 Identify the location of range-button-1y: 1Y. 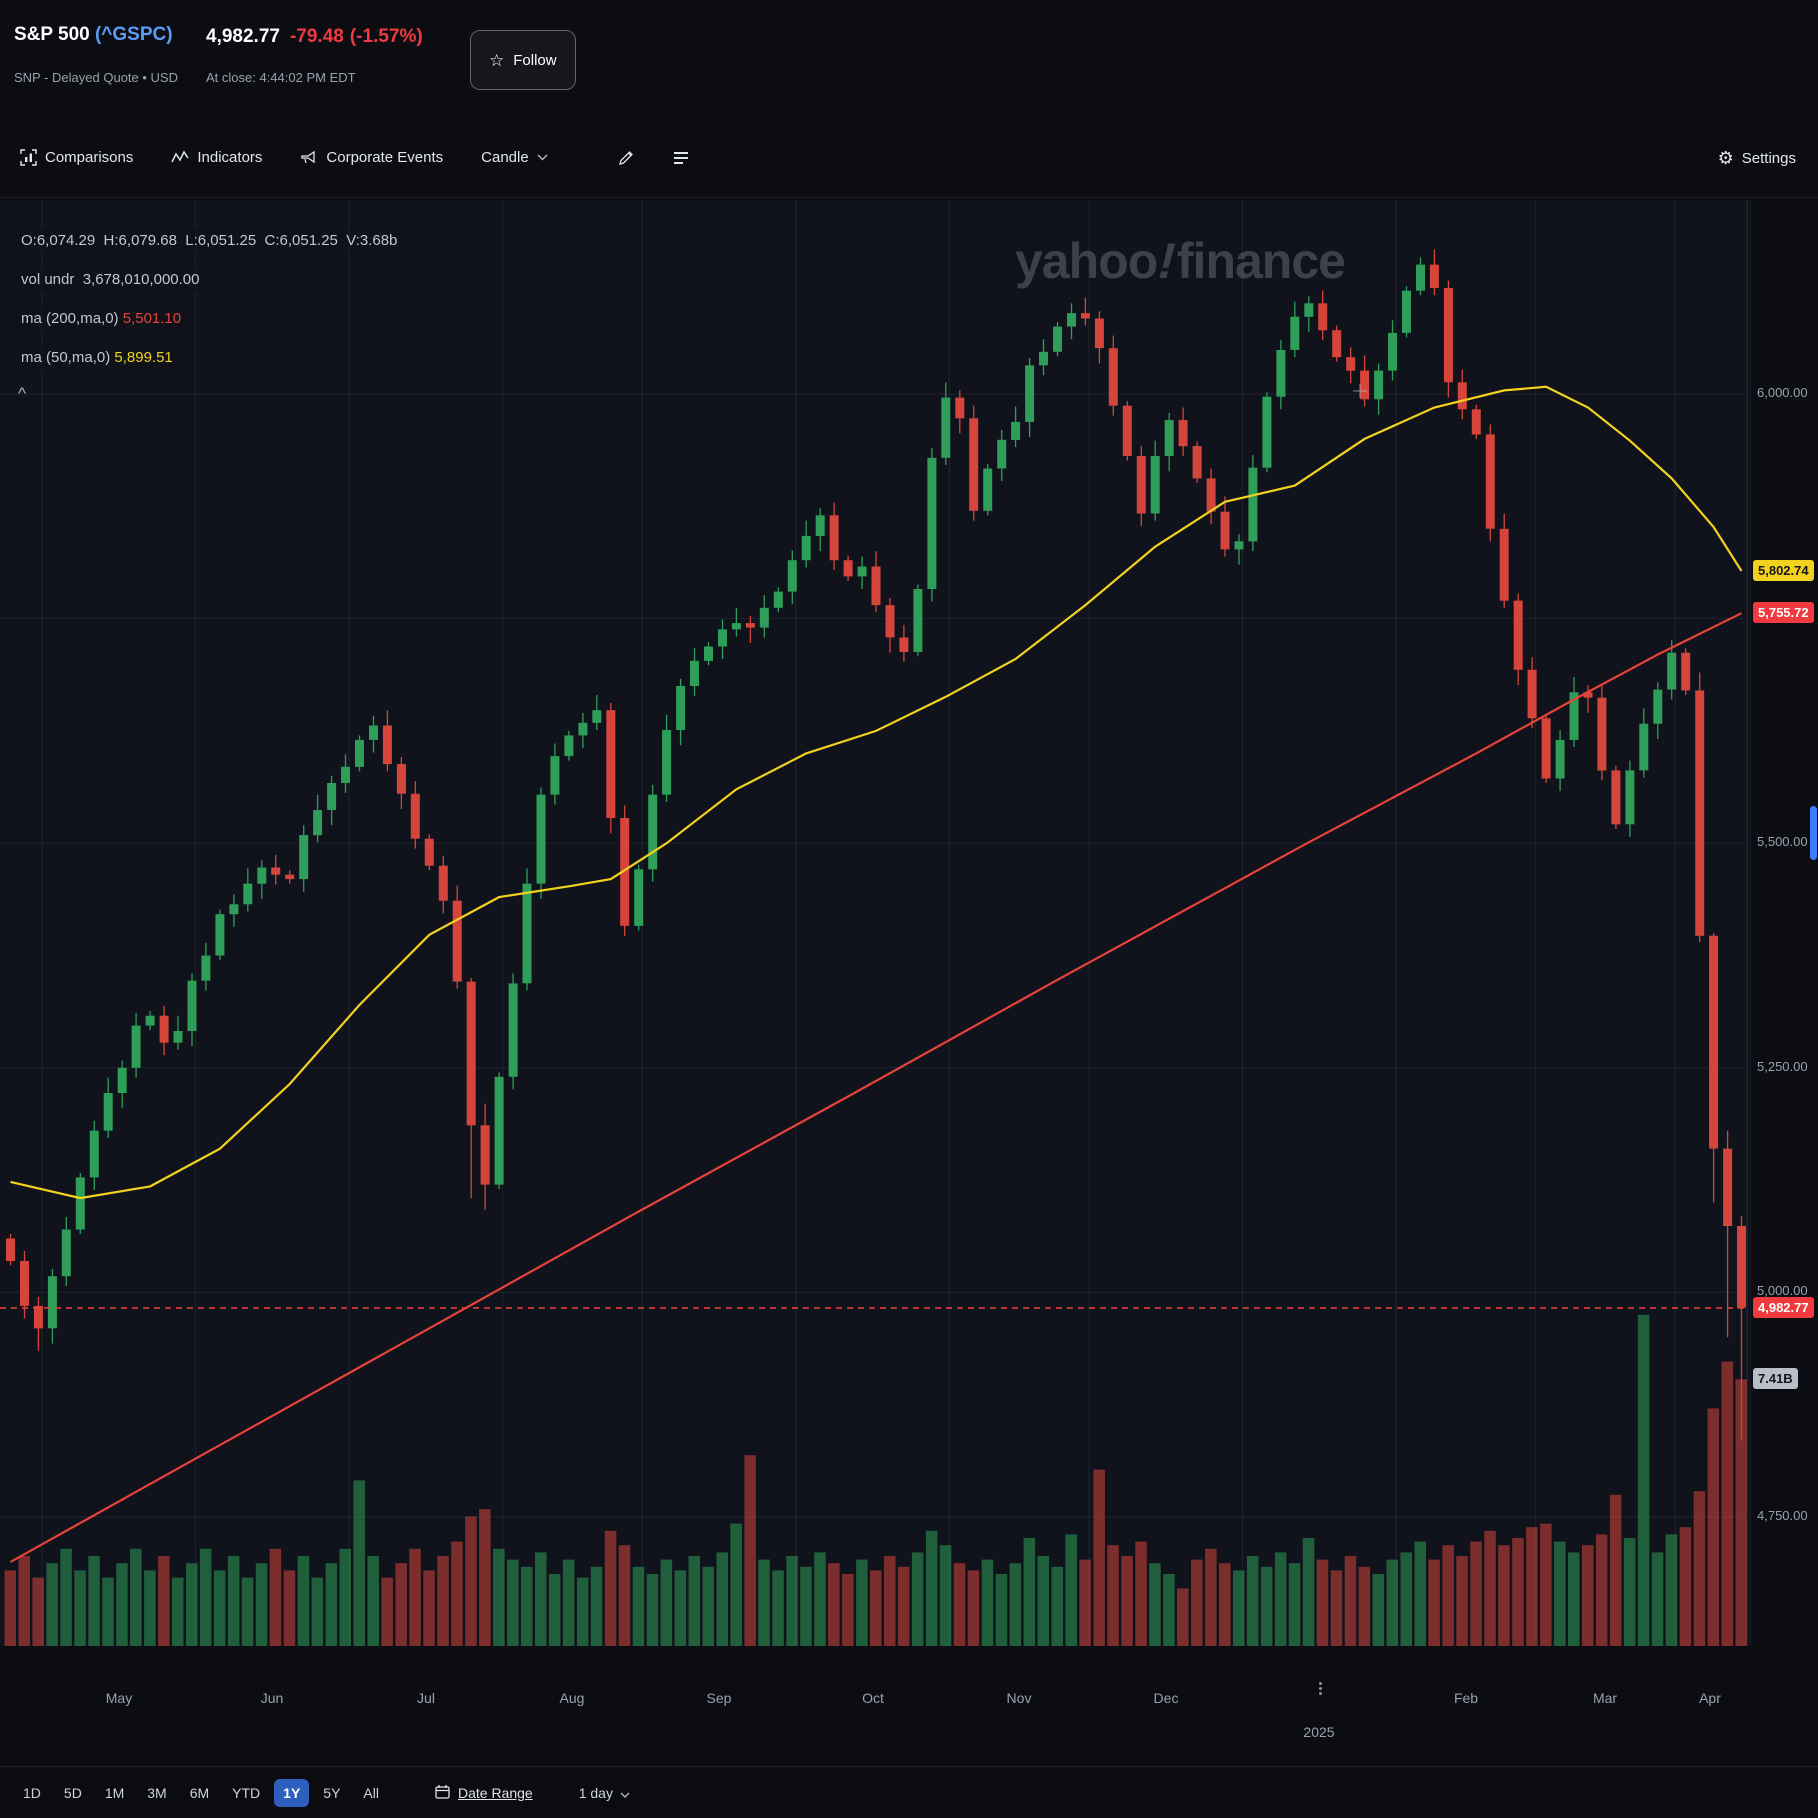
(292, 1792).